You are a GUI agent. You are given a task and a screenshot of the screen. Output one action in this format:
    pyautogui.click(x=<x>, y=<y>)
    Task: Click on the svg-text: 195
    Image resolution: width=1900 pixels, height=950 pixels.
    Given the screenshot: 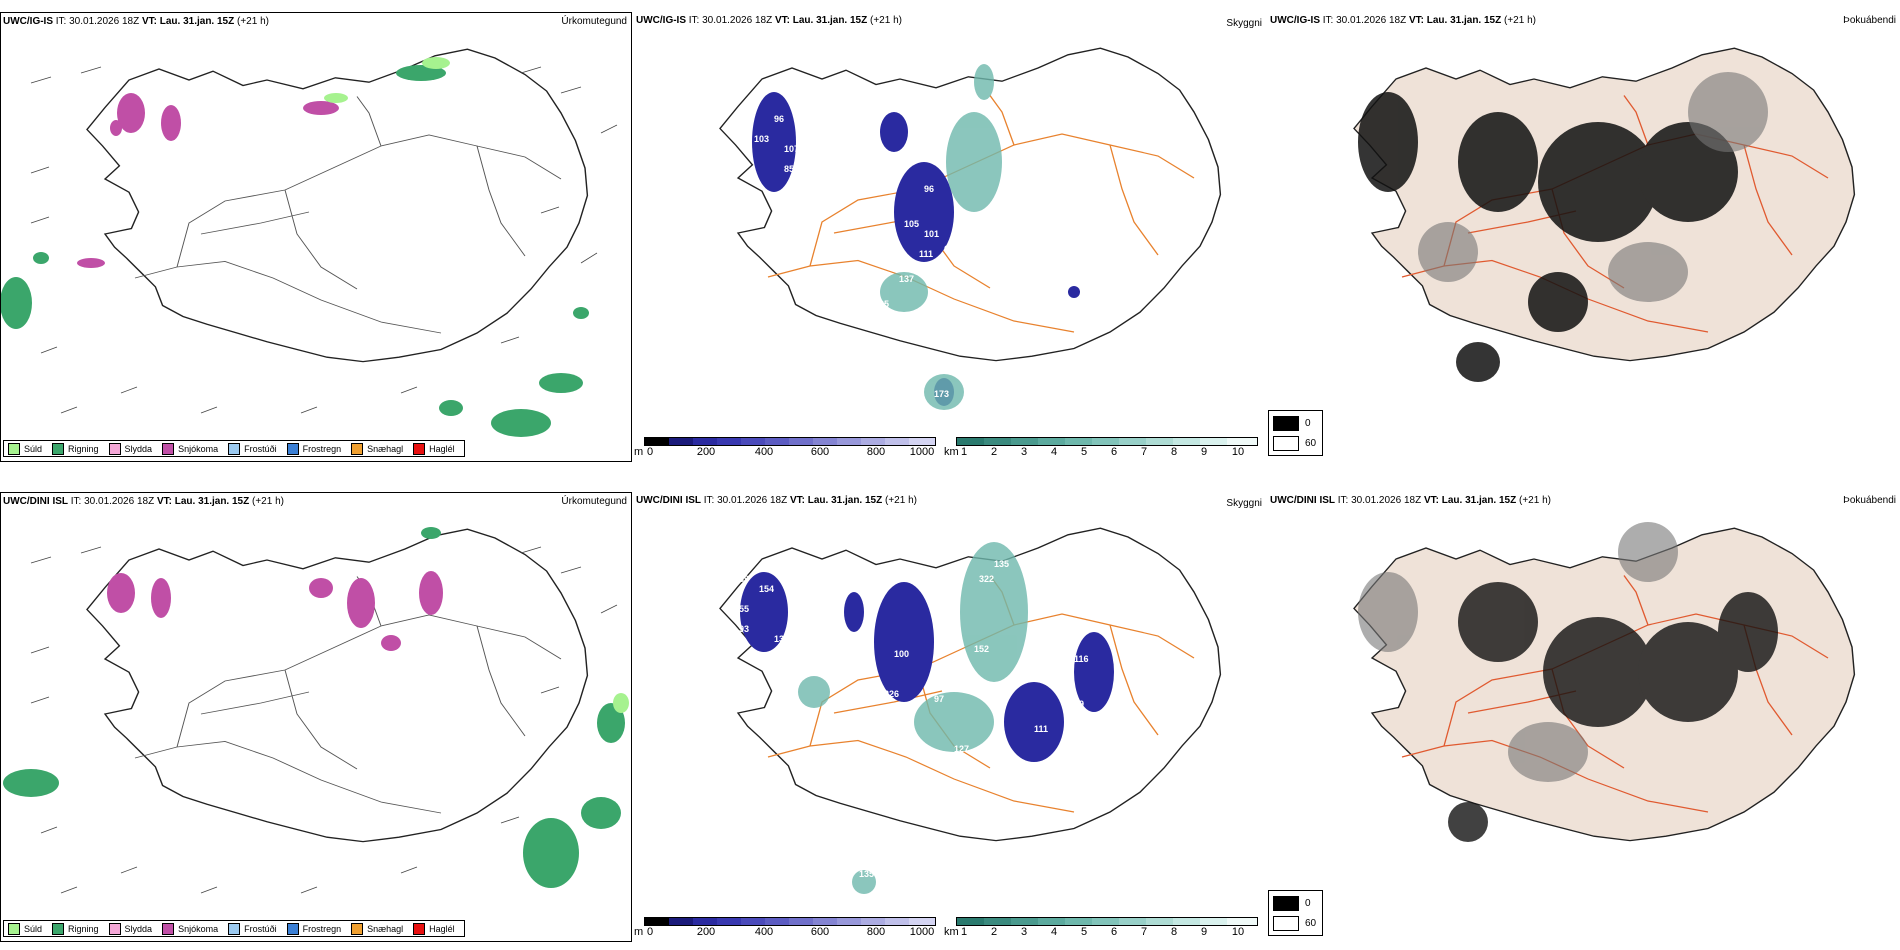 What is the action you would take?
    pyautogui.click(x=881, y=304)
    